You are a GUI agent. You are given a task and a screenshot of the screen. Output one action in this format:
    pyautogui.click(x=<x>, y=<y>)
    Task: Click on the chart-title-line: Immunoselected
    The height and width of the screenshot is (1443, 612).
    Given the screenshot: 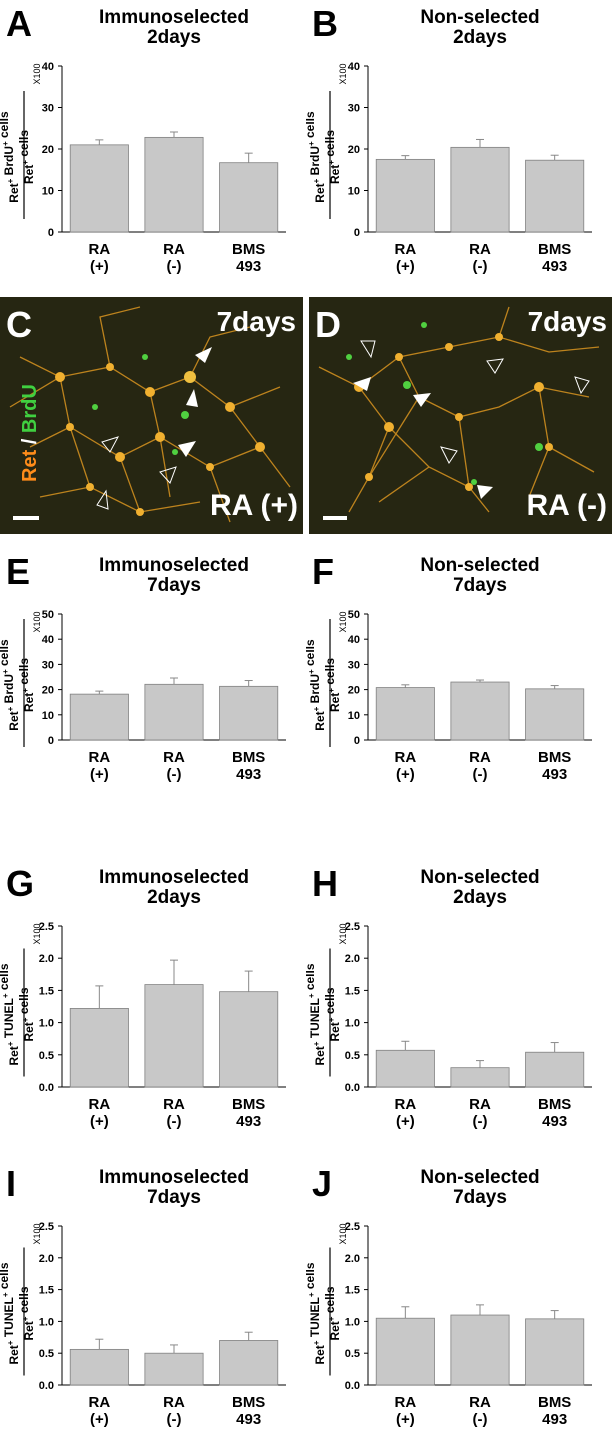 What is the action you would take?
    pyautogui.click(x=174, y=1177)
    